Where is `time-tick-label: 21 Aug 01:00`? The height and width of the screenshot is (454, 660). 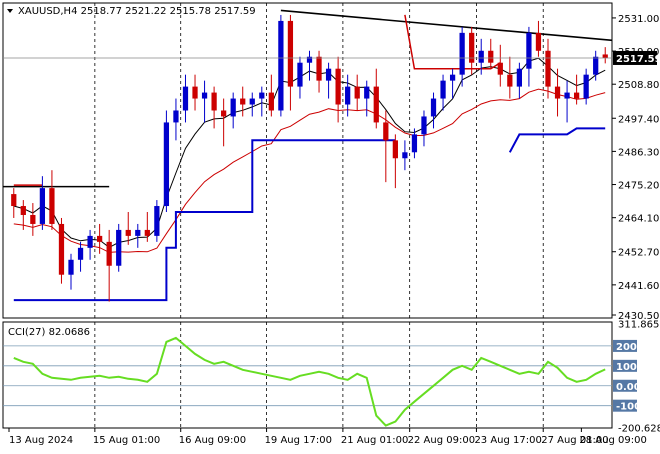 time-tick-label: 21 Aug 01:00 is located at coordinates (374, 440).